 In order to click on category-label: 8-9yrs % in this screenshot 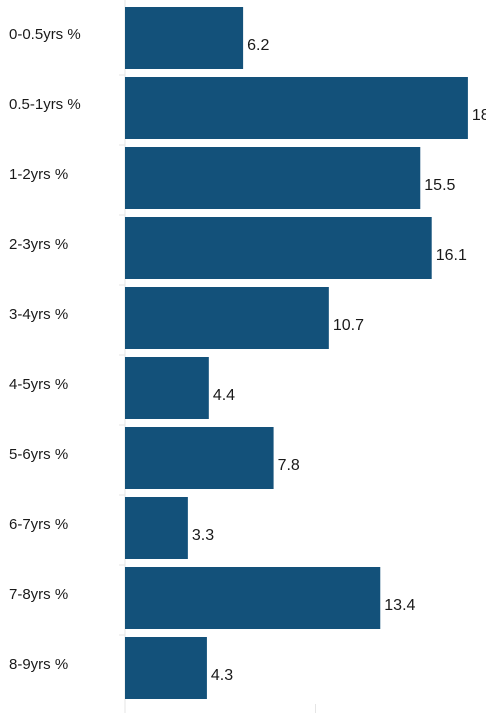, I will do `click(38, 664)`.